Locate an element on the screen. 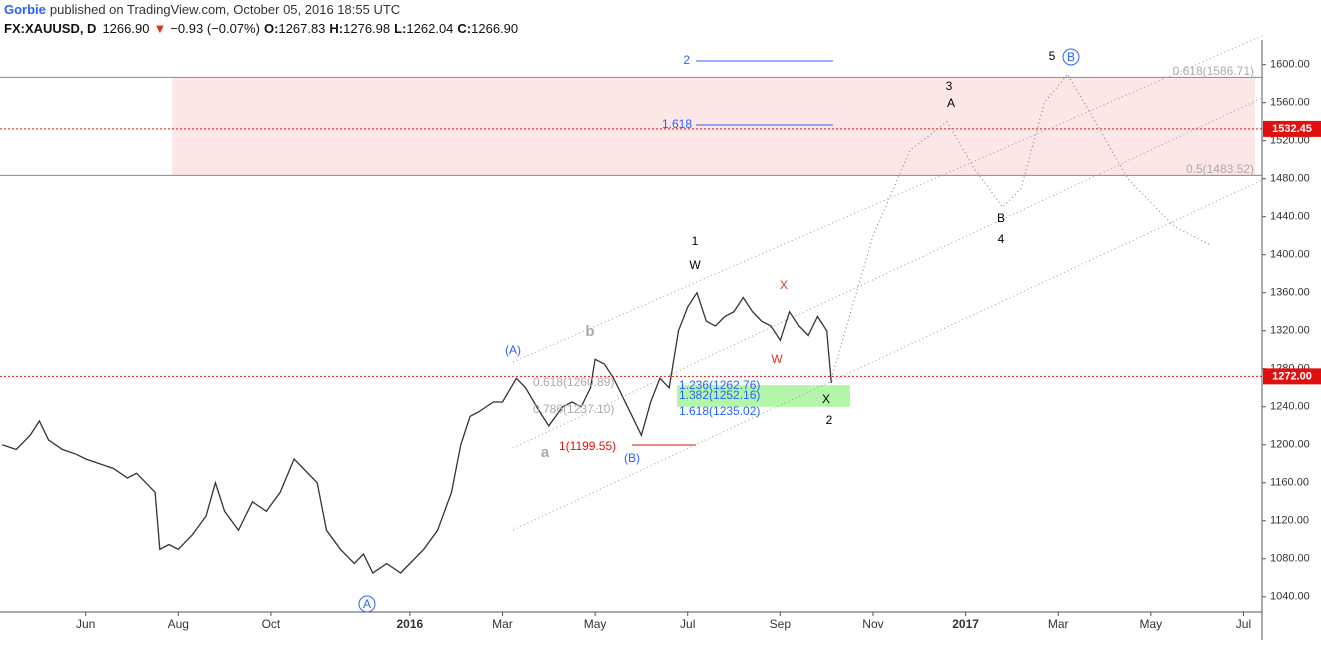 This screenshot has width=1321, height=645. fib-label: 0.5(1483.52) is located at coordinates (1220, 169).